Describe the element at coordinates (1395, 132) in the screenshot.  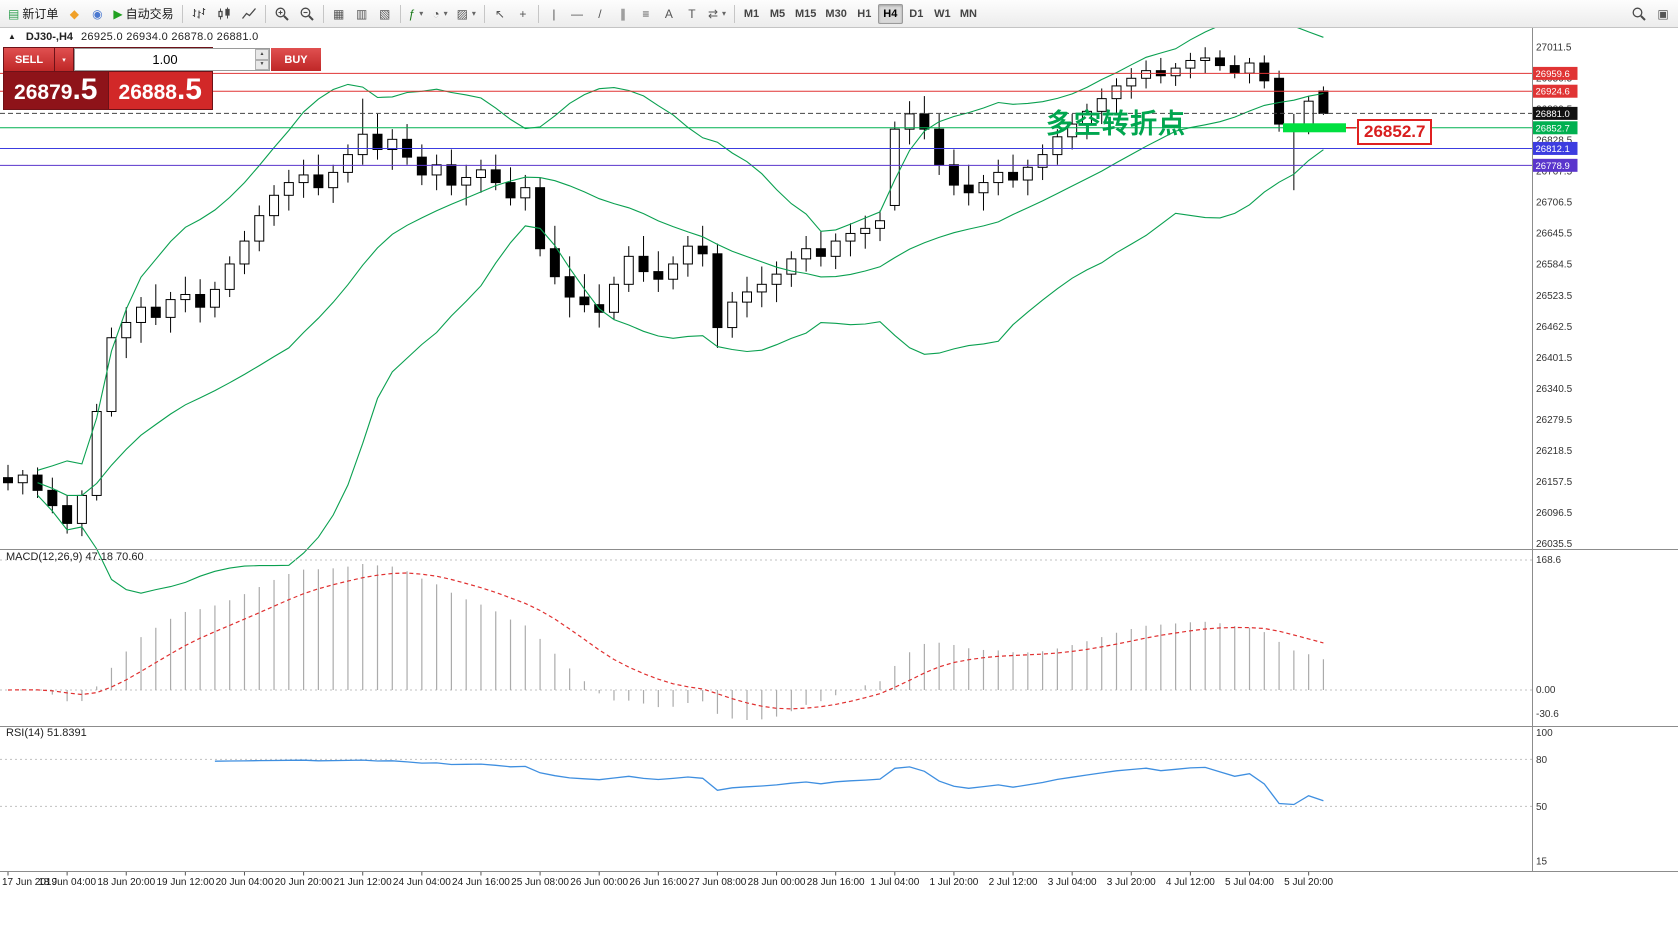
I see `price-callout-label: 26852.7` at that location.